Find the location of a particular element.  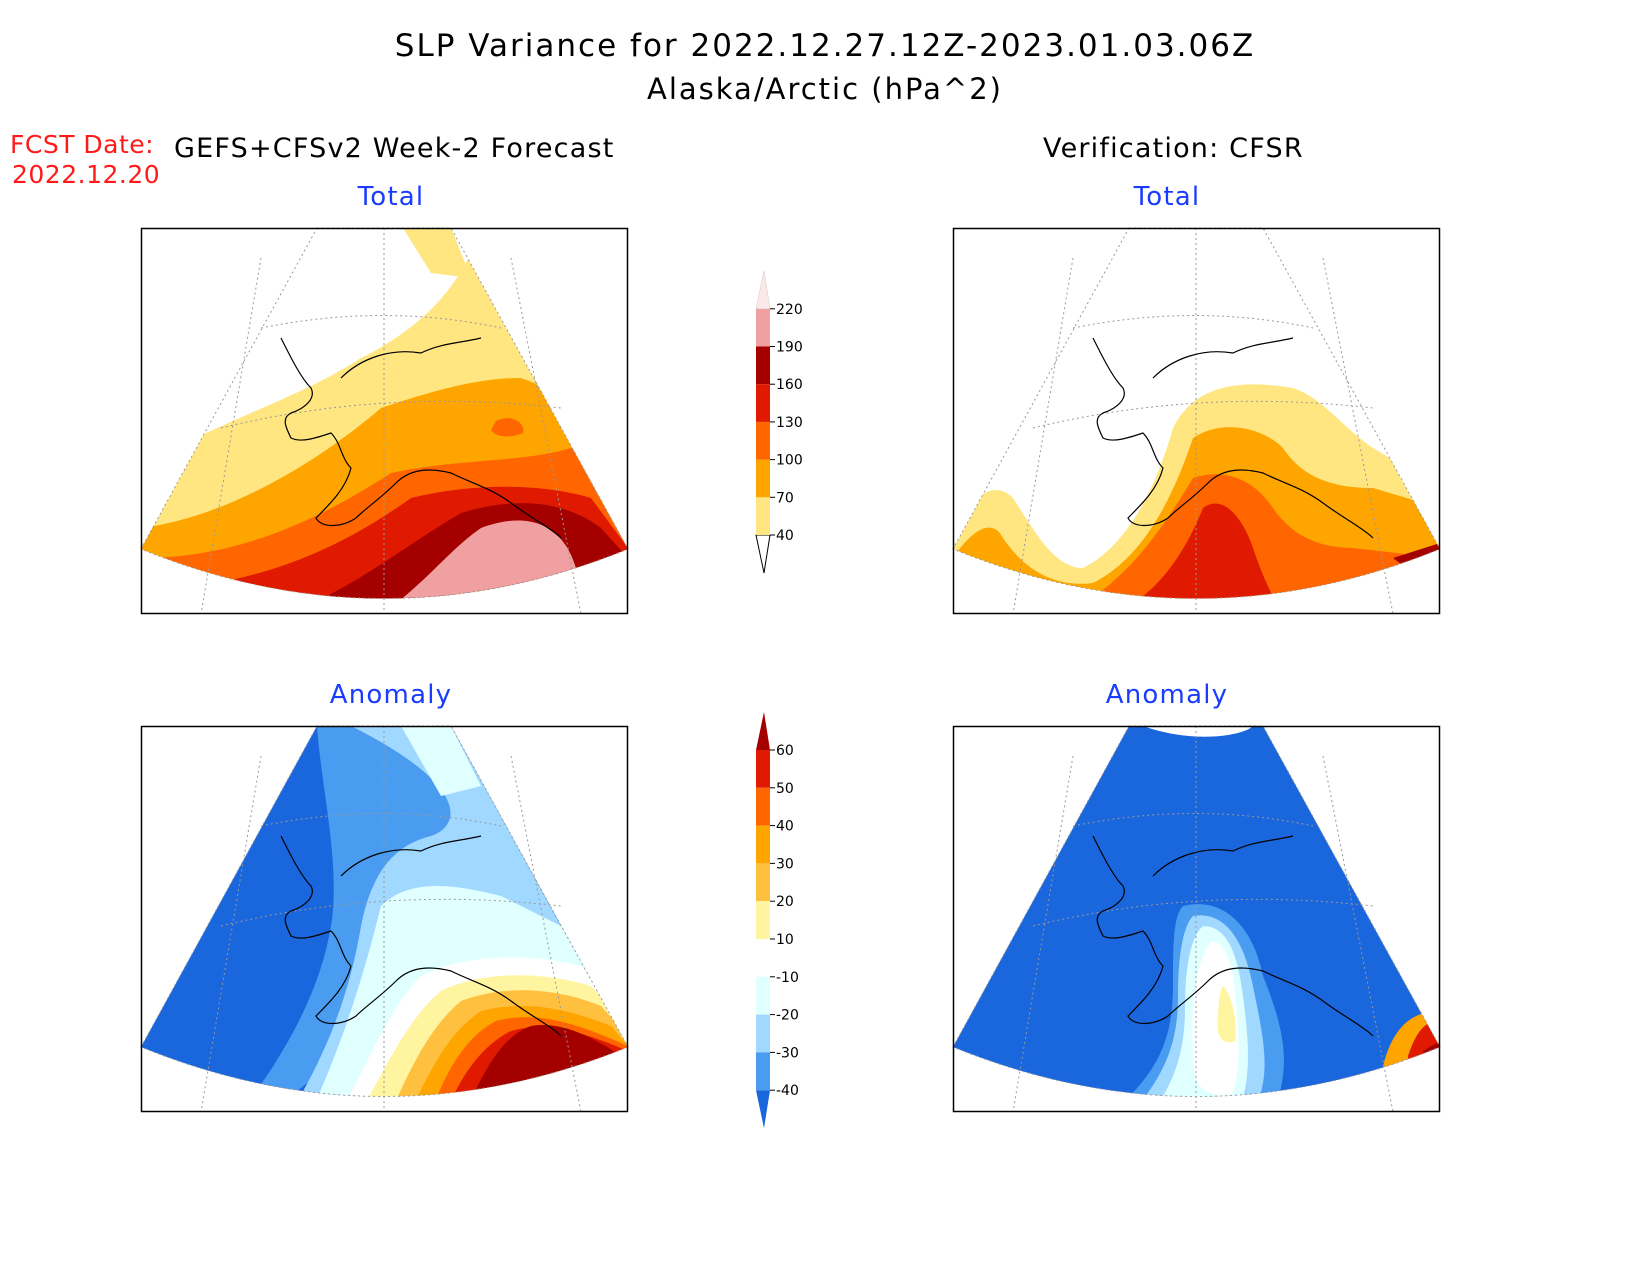

forecast-total-title: Total is located at coordinates (391, 197).